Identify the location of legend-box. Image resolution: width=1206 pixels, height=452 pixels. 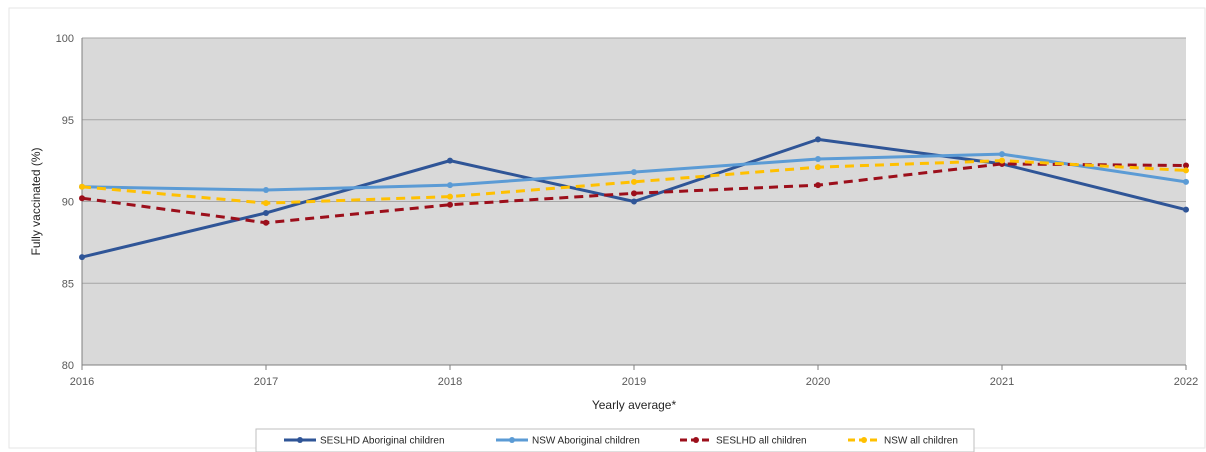
(615, 440).